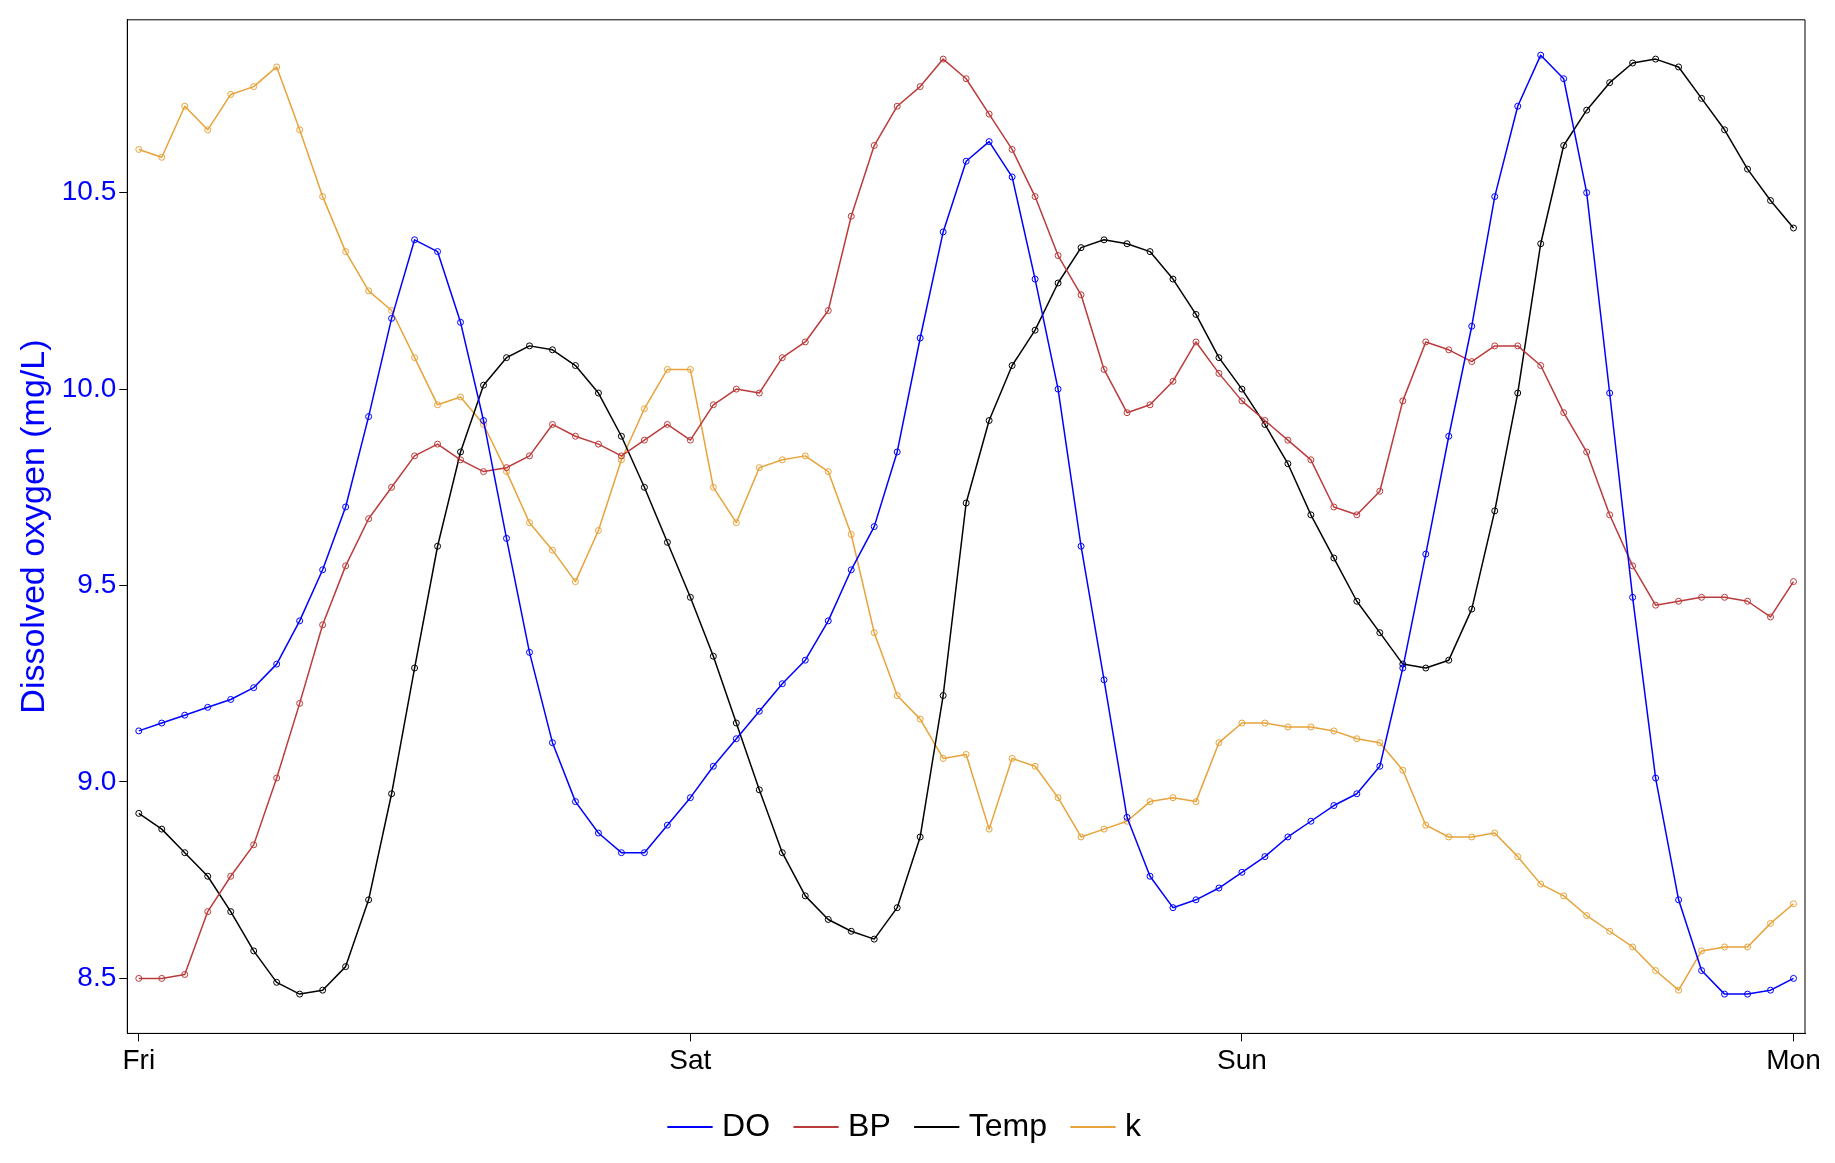 This screenshot has height=1163, width=1835. Describe the element at coordinates (89, 191) in the screenshot. I see `y-tick-label: 10.5` at that location.